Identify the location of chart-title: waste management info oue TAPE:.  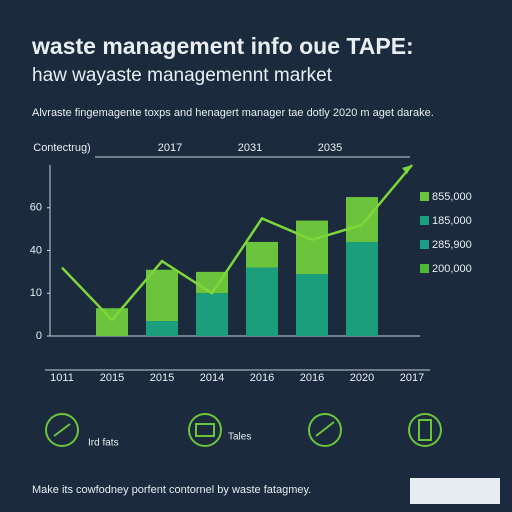
(222, 46).